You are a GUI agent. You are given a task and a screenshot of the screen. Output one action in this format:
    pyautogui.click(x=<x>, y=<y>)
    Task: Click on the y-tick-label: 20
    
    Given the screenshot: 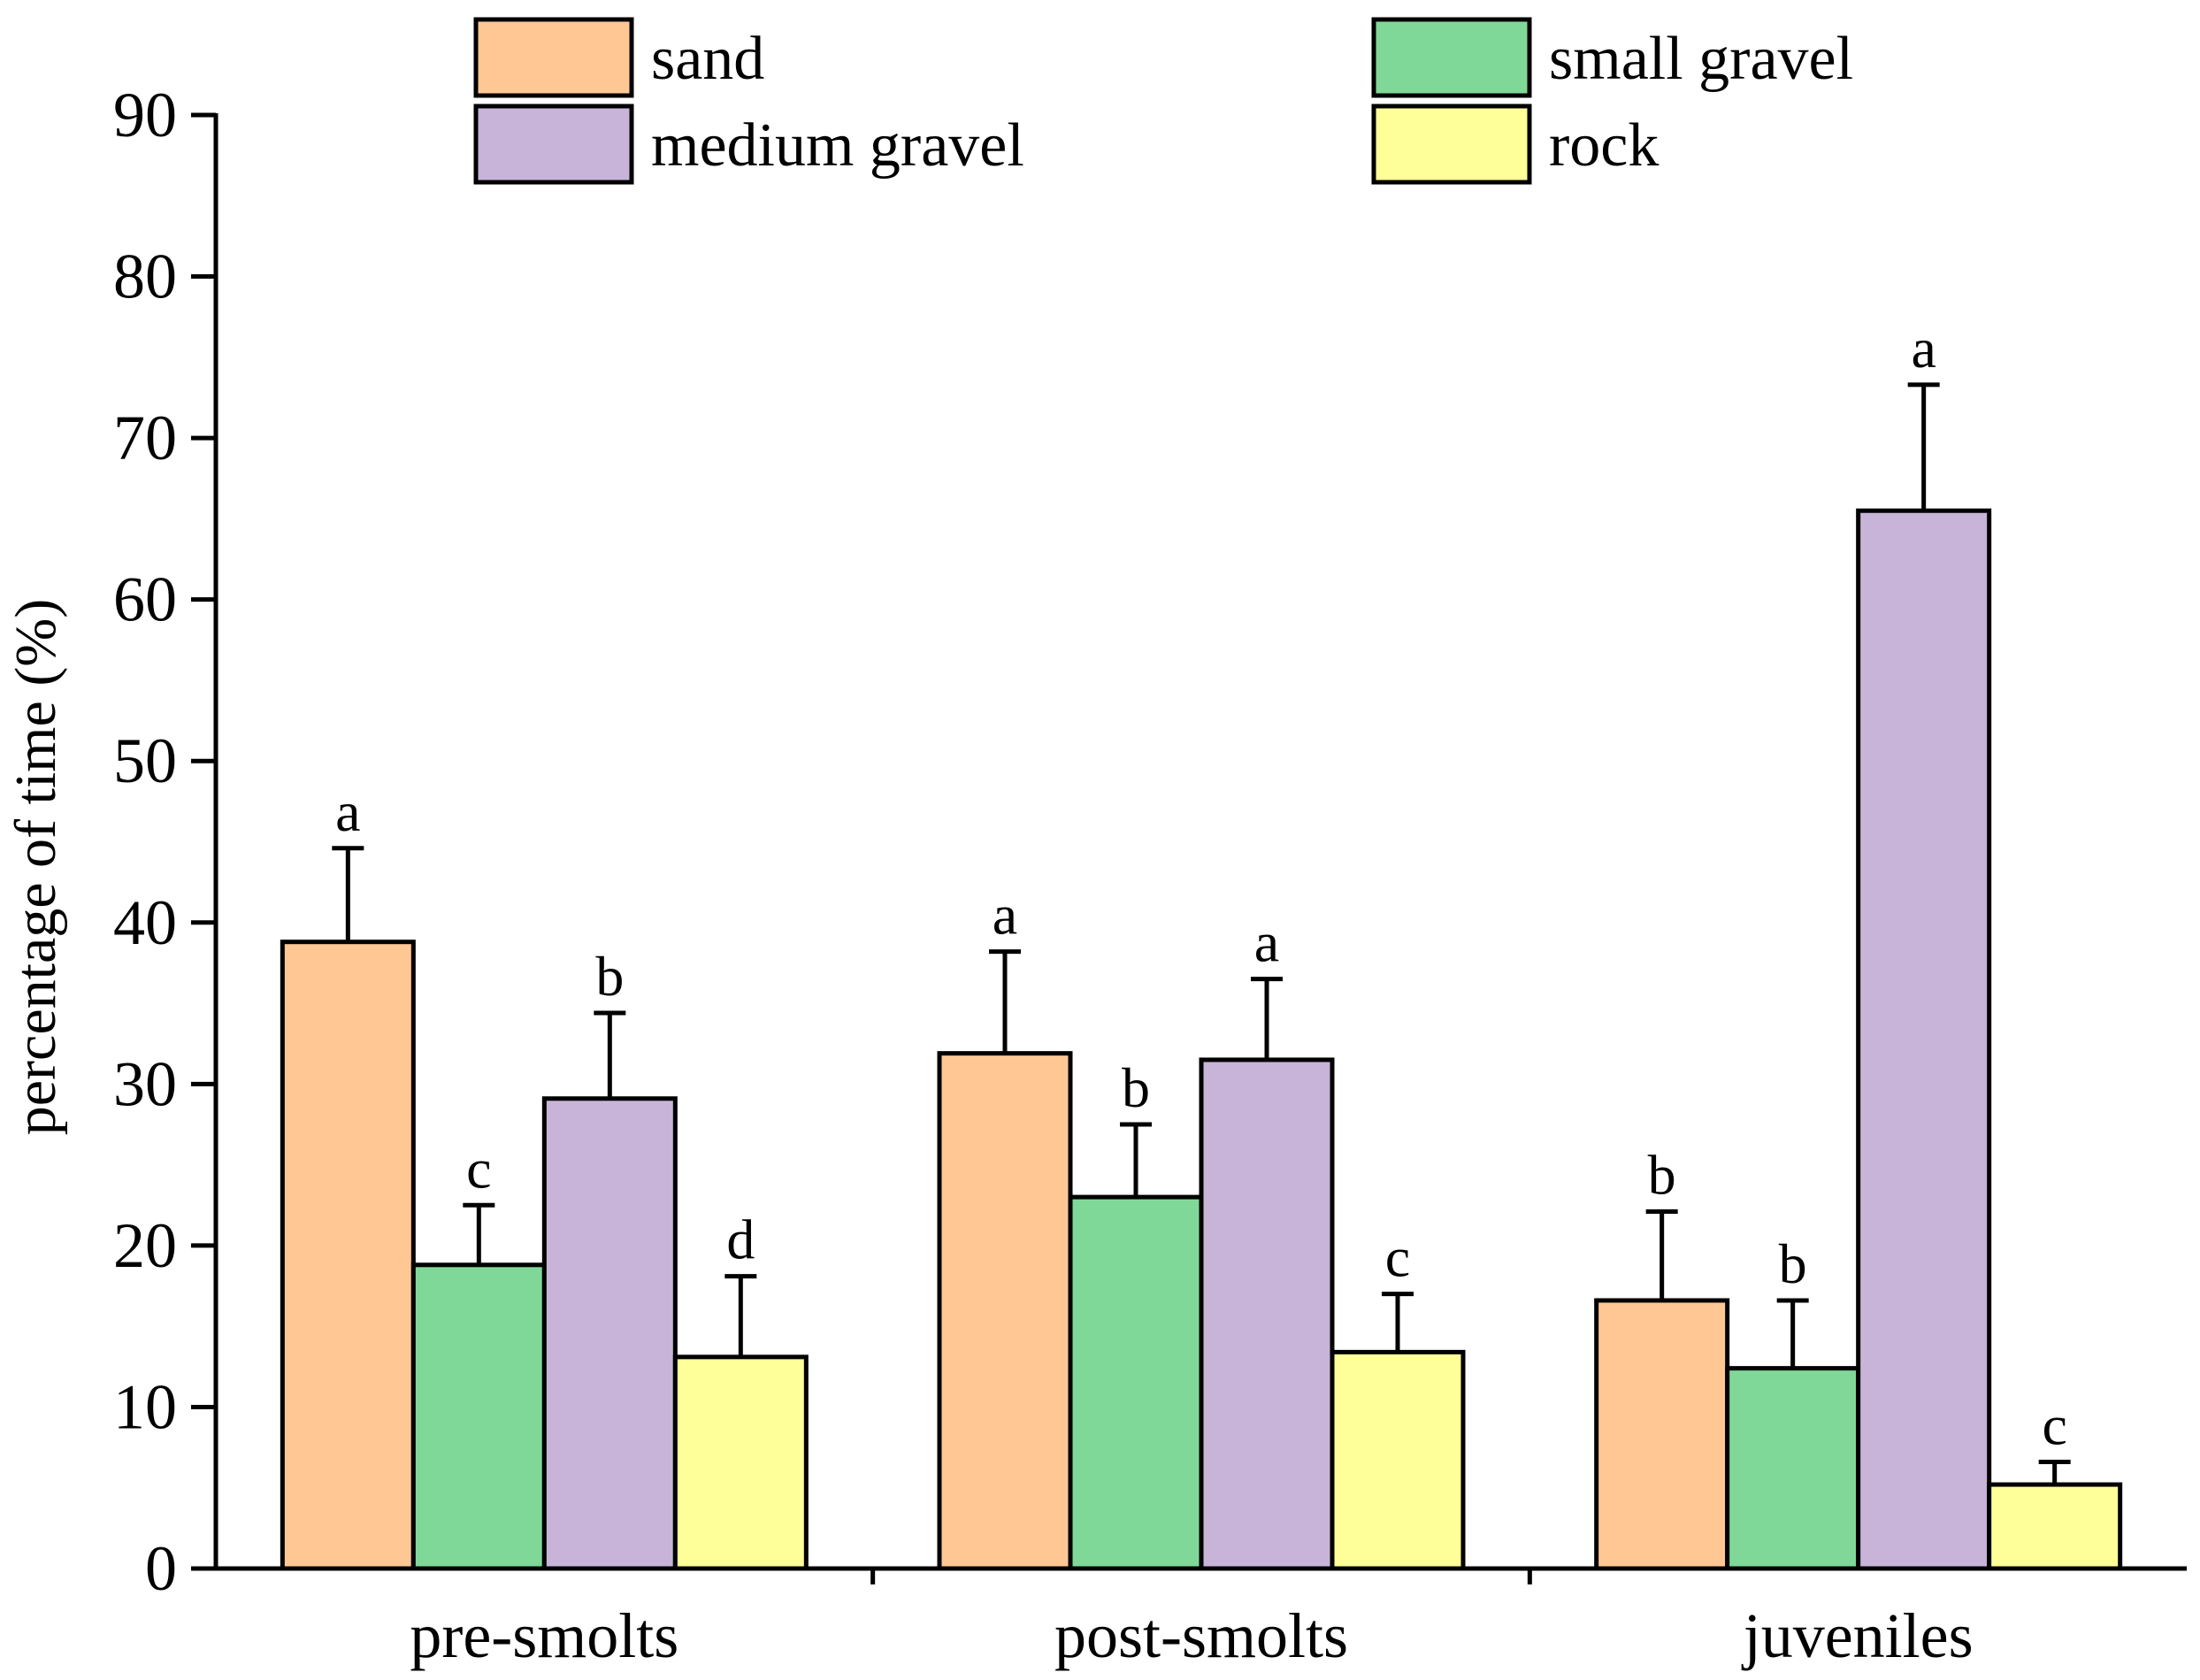 What is the action you would take?
    pyautogui.click(x=145, y=1245)
    